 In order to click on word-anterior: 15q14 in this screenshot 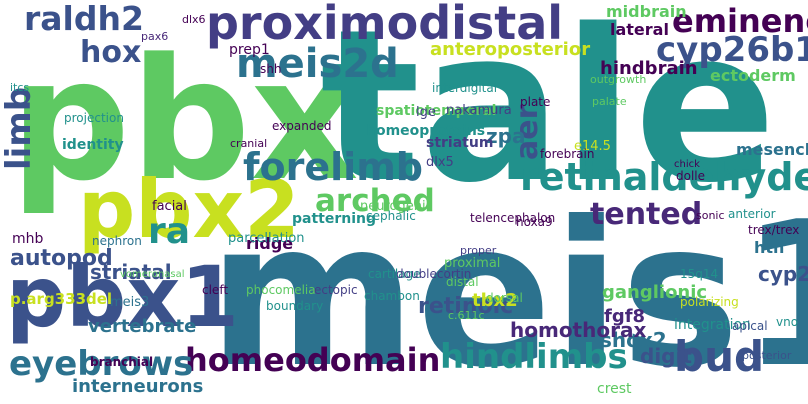, I will do `click(699, 274)`.